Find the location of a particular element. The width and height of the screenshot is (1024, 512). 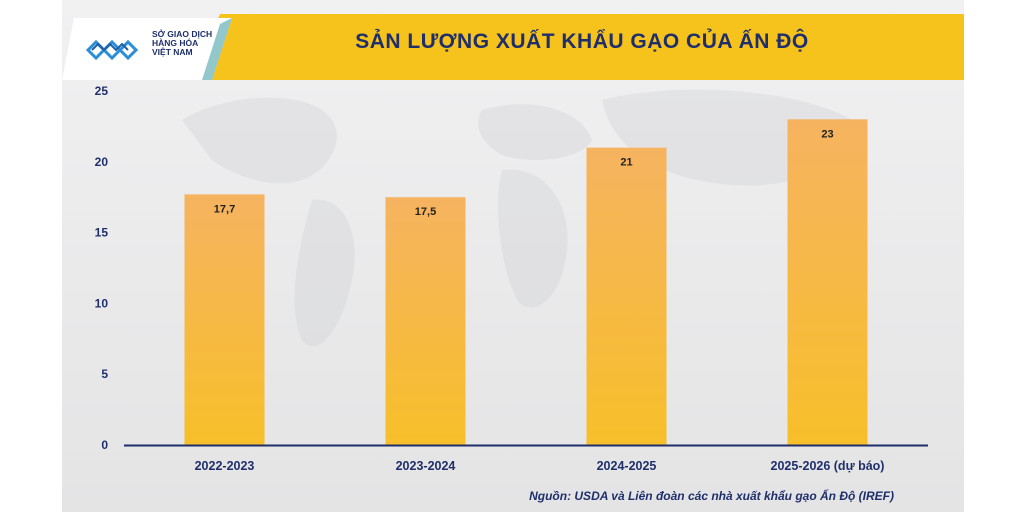

title-banner is located at coordinates (578, 47).